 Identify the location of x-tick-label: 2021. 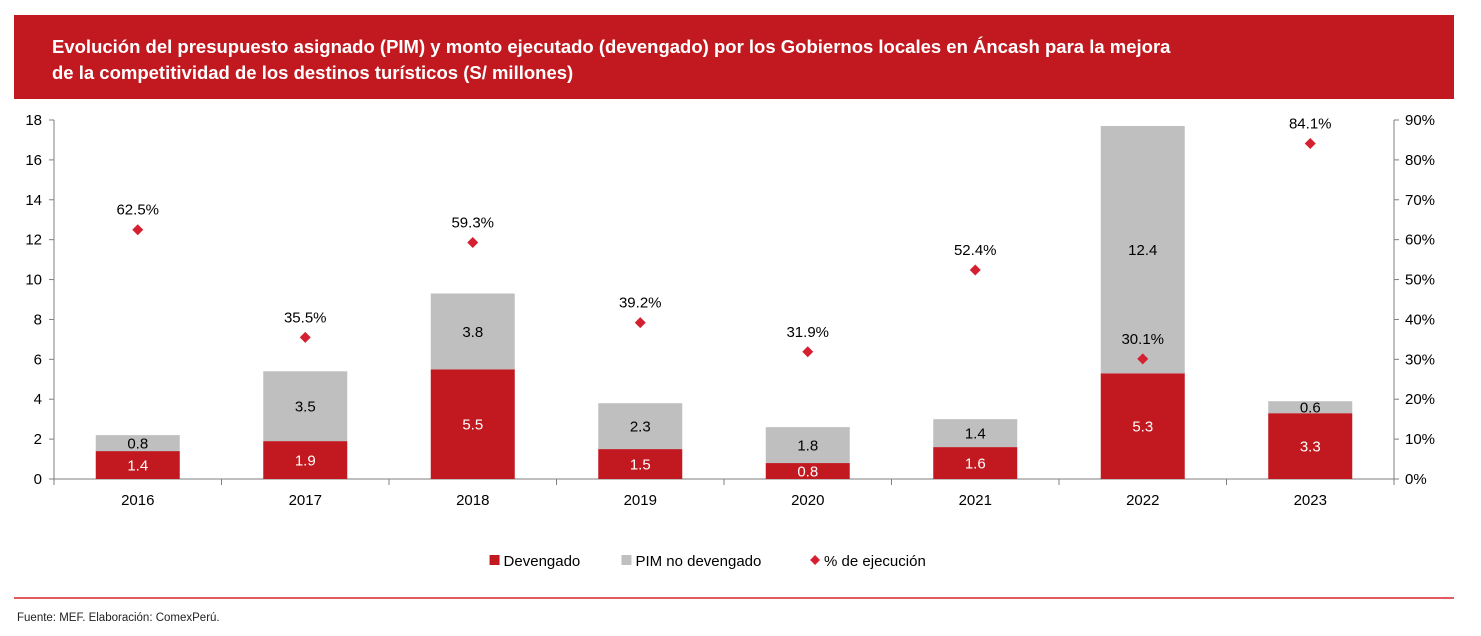
(975, 500).